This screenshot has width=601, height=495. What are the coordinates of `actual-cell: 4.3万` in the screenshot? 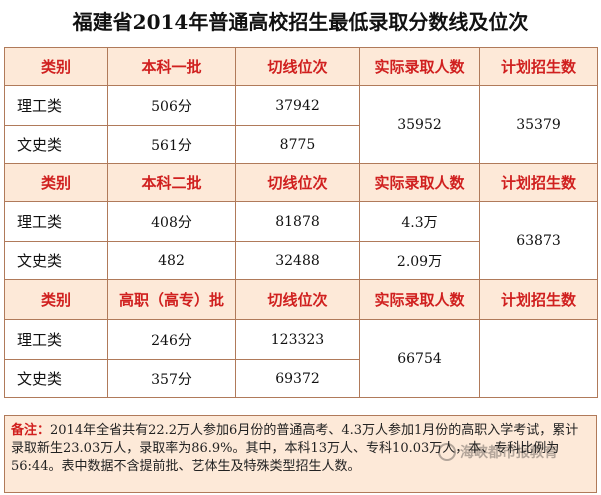 It's located at (419, 221).